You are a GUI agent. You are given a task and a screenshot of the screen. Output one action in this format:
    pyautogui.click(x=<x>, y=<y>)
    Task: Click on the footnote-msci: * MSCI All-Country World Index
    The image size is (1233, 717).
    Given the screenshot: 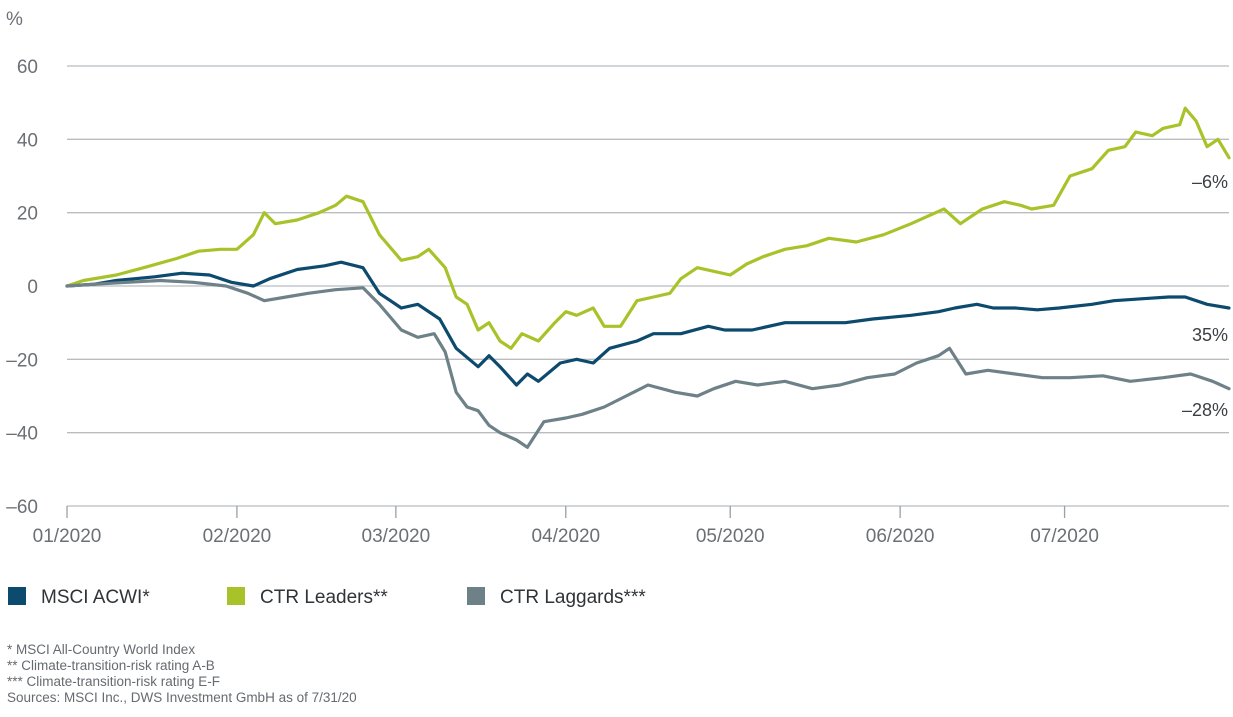 What is the action you would take?
    pyautogui.click(x=101, y=649)
    